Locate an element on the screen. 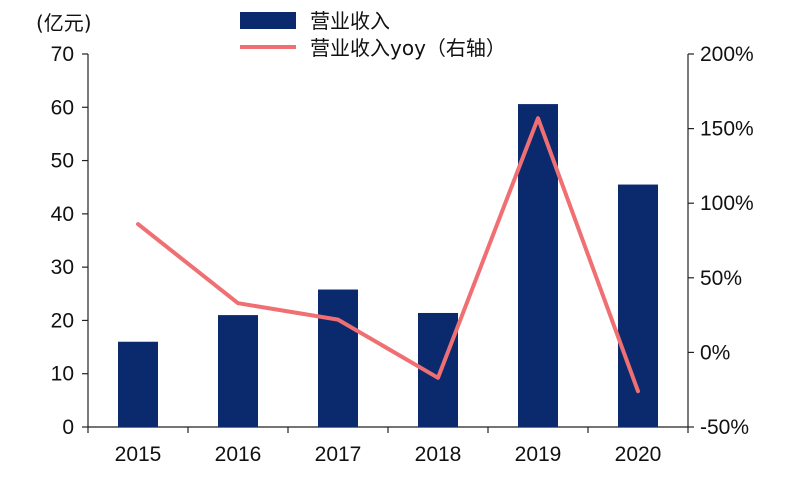 The image size is (800, 479). left-tick-label: 50 is located at coordinates (62, 161).